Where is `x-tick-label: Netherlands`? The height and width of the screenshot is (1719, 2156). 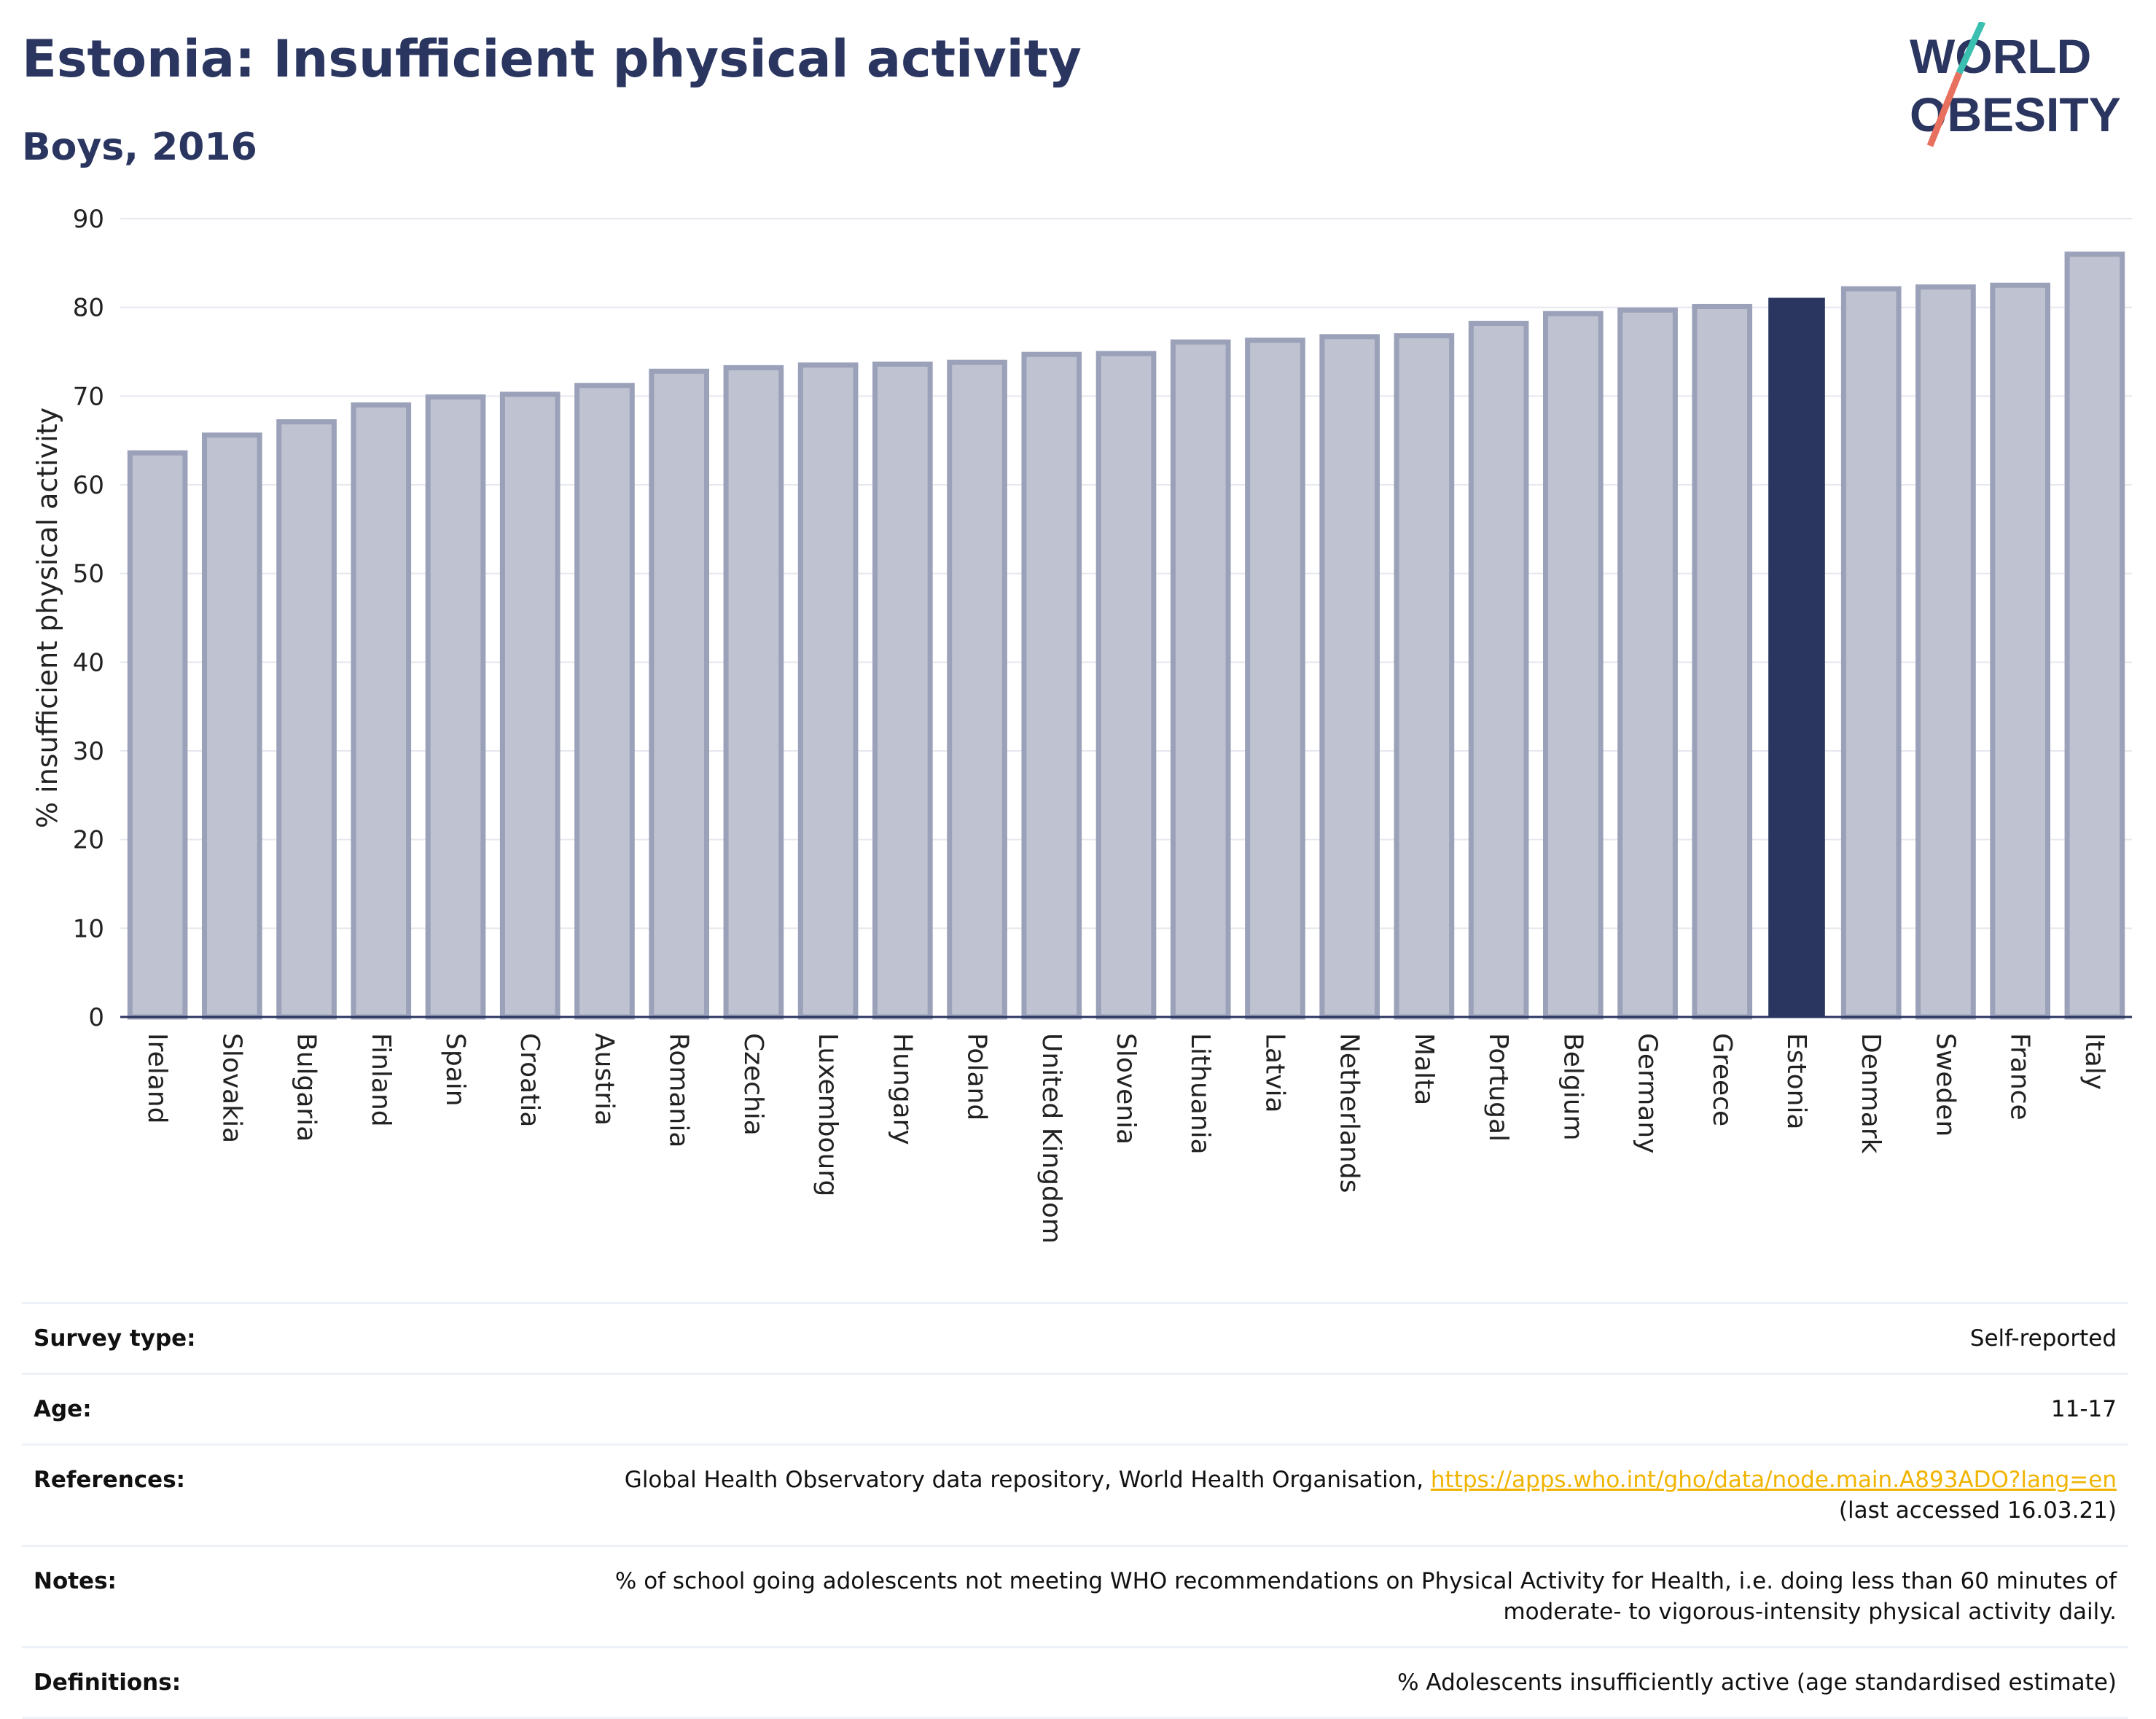 x-tick-label: Netherlands is located at coordinates (1350, 1113).